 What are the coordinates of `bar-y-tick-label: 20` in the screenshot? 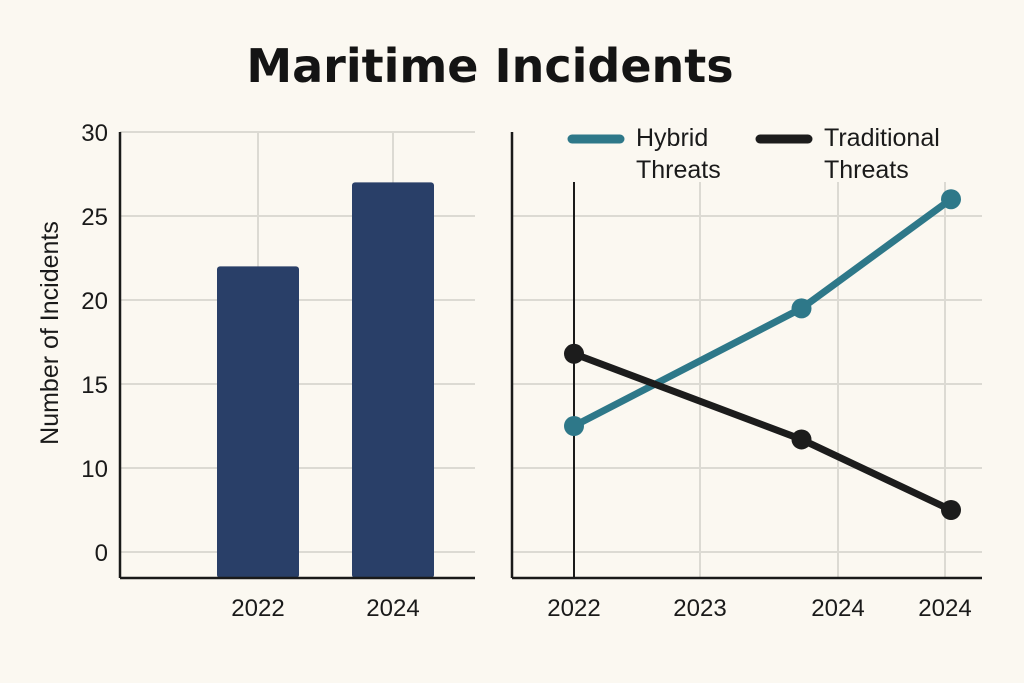 It's located at (94, 301).